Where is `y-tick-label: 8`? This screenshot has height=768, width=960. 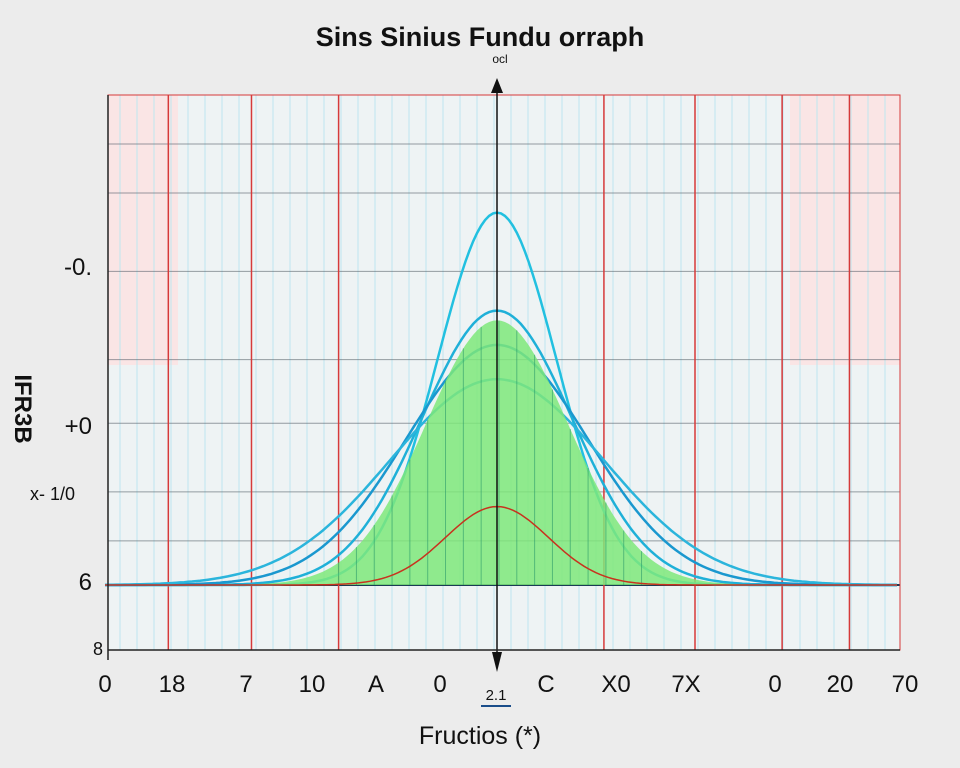 y-tick-label: 8 is located at coordinates (98, 649).